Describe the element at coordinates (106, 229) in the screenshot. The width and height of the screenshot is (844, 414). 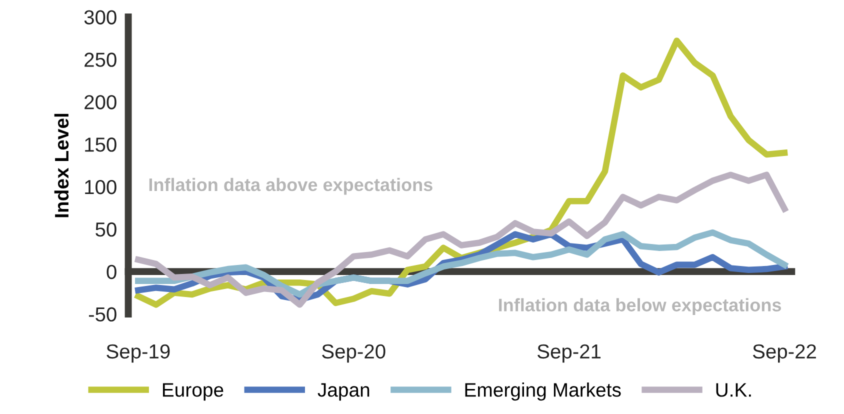
I see `y-tick-label: 50` at that location.